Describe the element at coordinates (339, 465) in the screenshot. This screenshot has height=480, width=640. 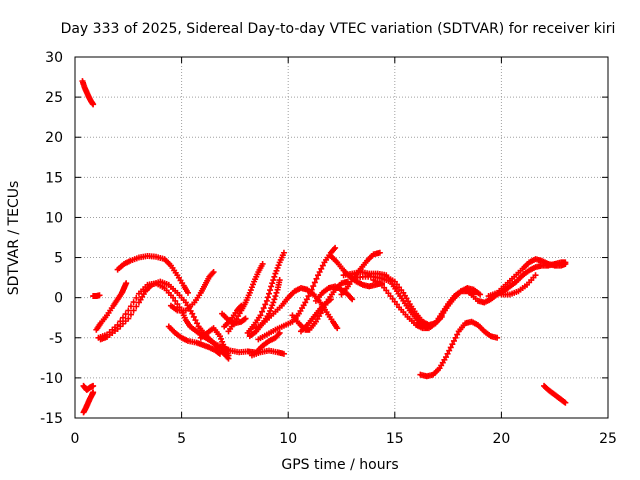
I see `x-axis-label: GPS time / hours` at that location.